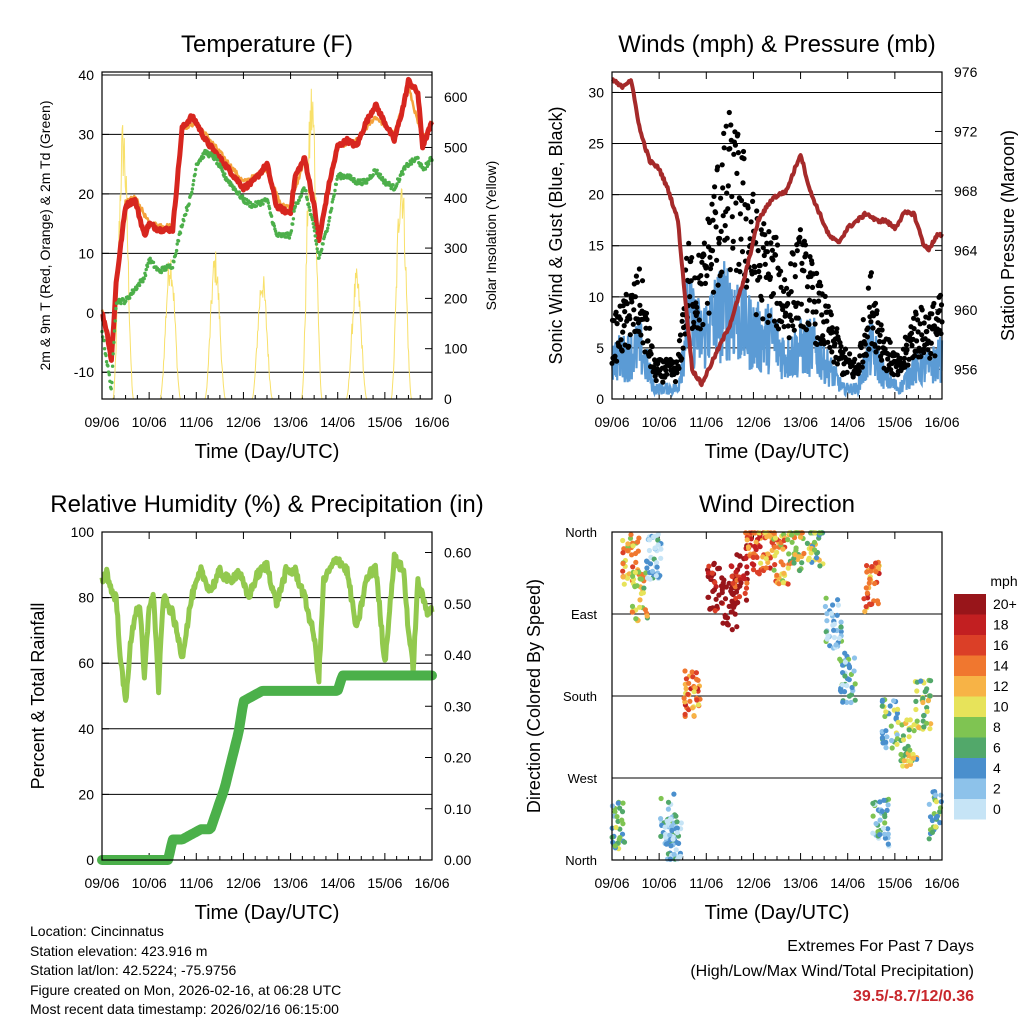 This screenshot has height=1024, width=1024. What do you see at coordinates (997, 748) in the screenshot?
I see `colorbar-label: 6` at bounding box center [997, 748].